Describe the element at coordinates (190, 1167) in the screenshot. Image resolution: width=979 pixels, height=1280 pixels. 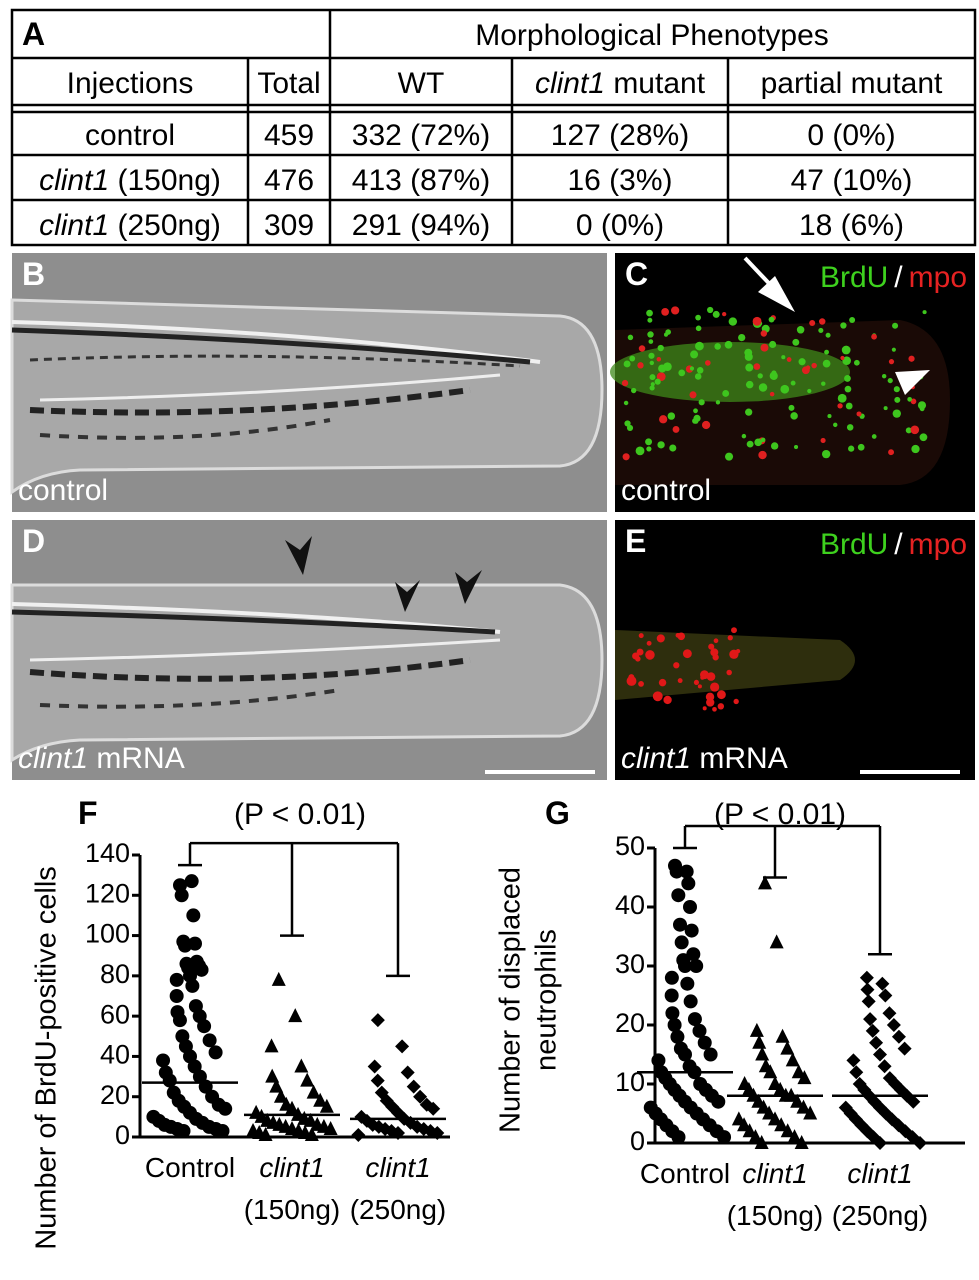
I see `x-tick-label: Control` at that location.